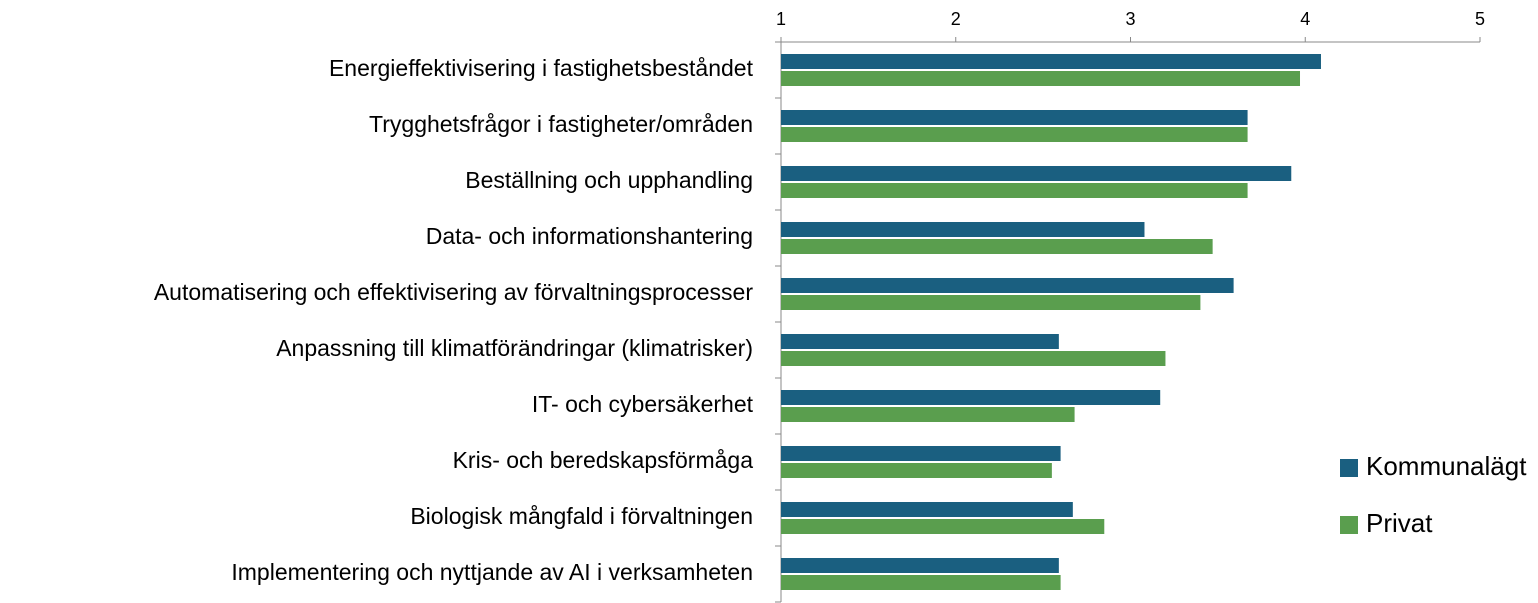 The width and height of the screenshot is (1538, 603). What do you see at coordinates (1305, 19) in the screenshot?
I see `x-tick-label: 4` at bounding box center [1305, 19].